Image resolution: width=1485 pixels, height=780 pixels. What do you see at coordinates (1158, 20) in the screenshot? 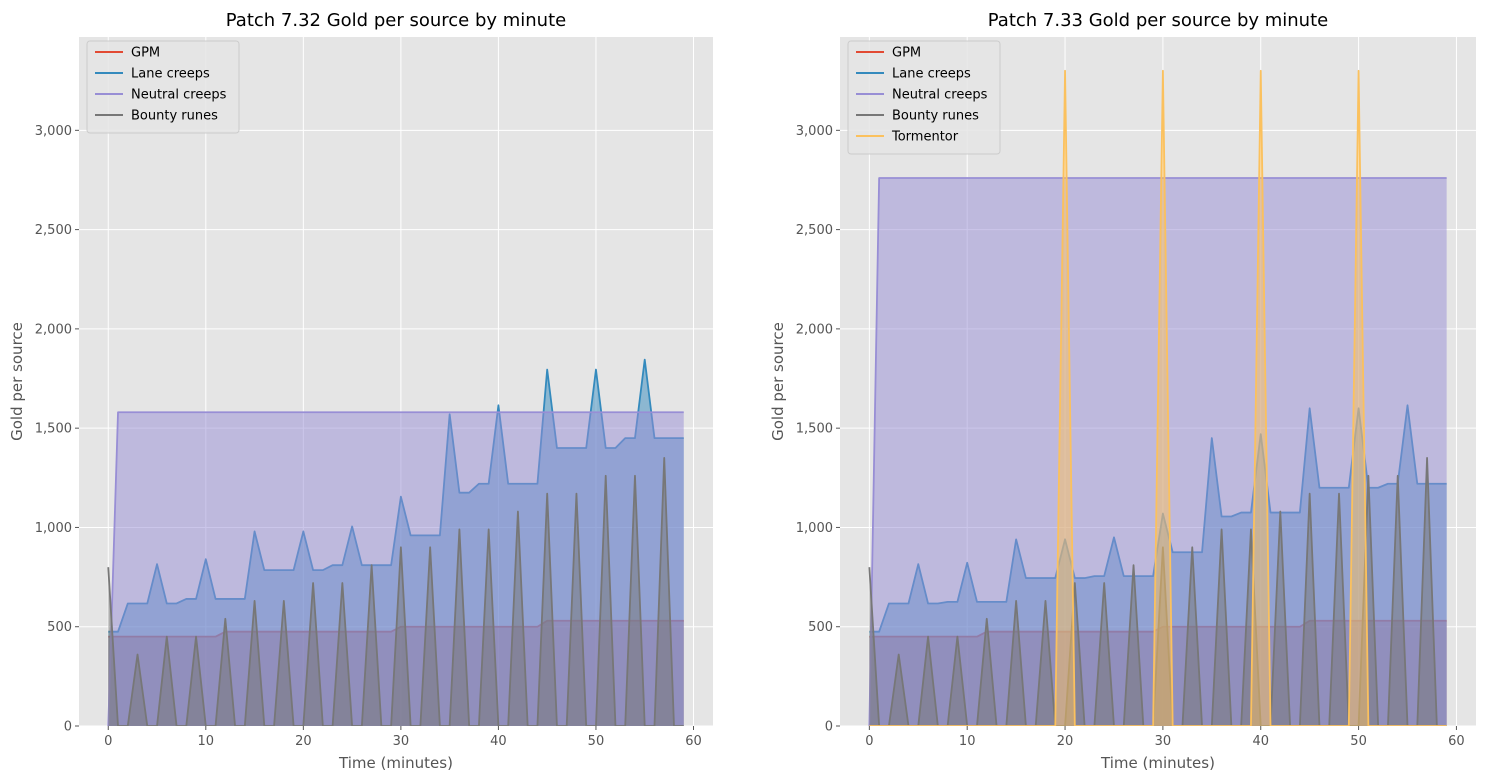
I see `chart-title: Patch 7.33 Gold per source by minute` at bounding box center [1158, 20].